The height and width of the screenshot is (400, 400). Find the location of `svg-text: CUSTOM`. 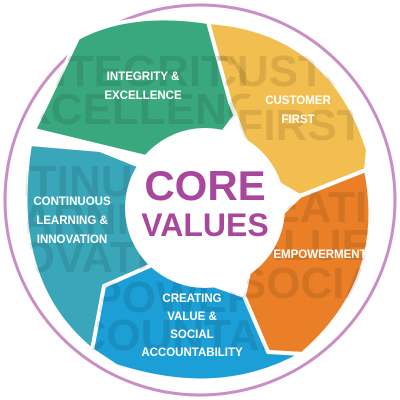

svg-text: CUSTOM is located at coordinates (300, 71).